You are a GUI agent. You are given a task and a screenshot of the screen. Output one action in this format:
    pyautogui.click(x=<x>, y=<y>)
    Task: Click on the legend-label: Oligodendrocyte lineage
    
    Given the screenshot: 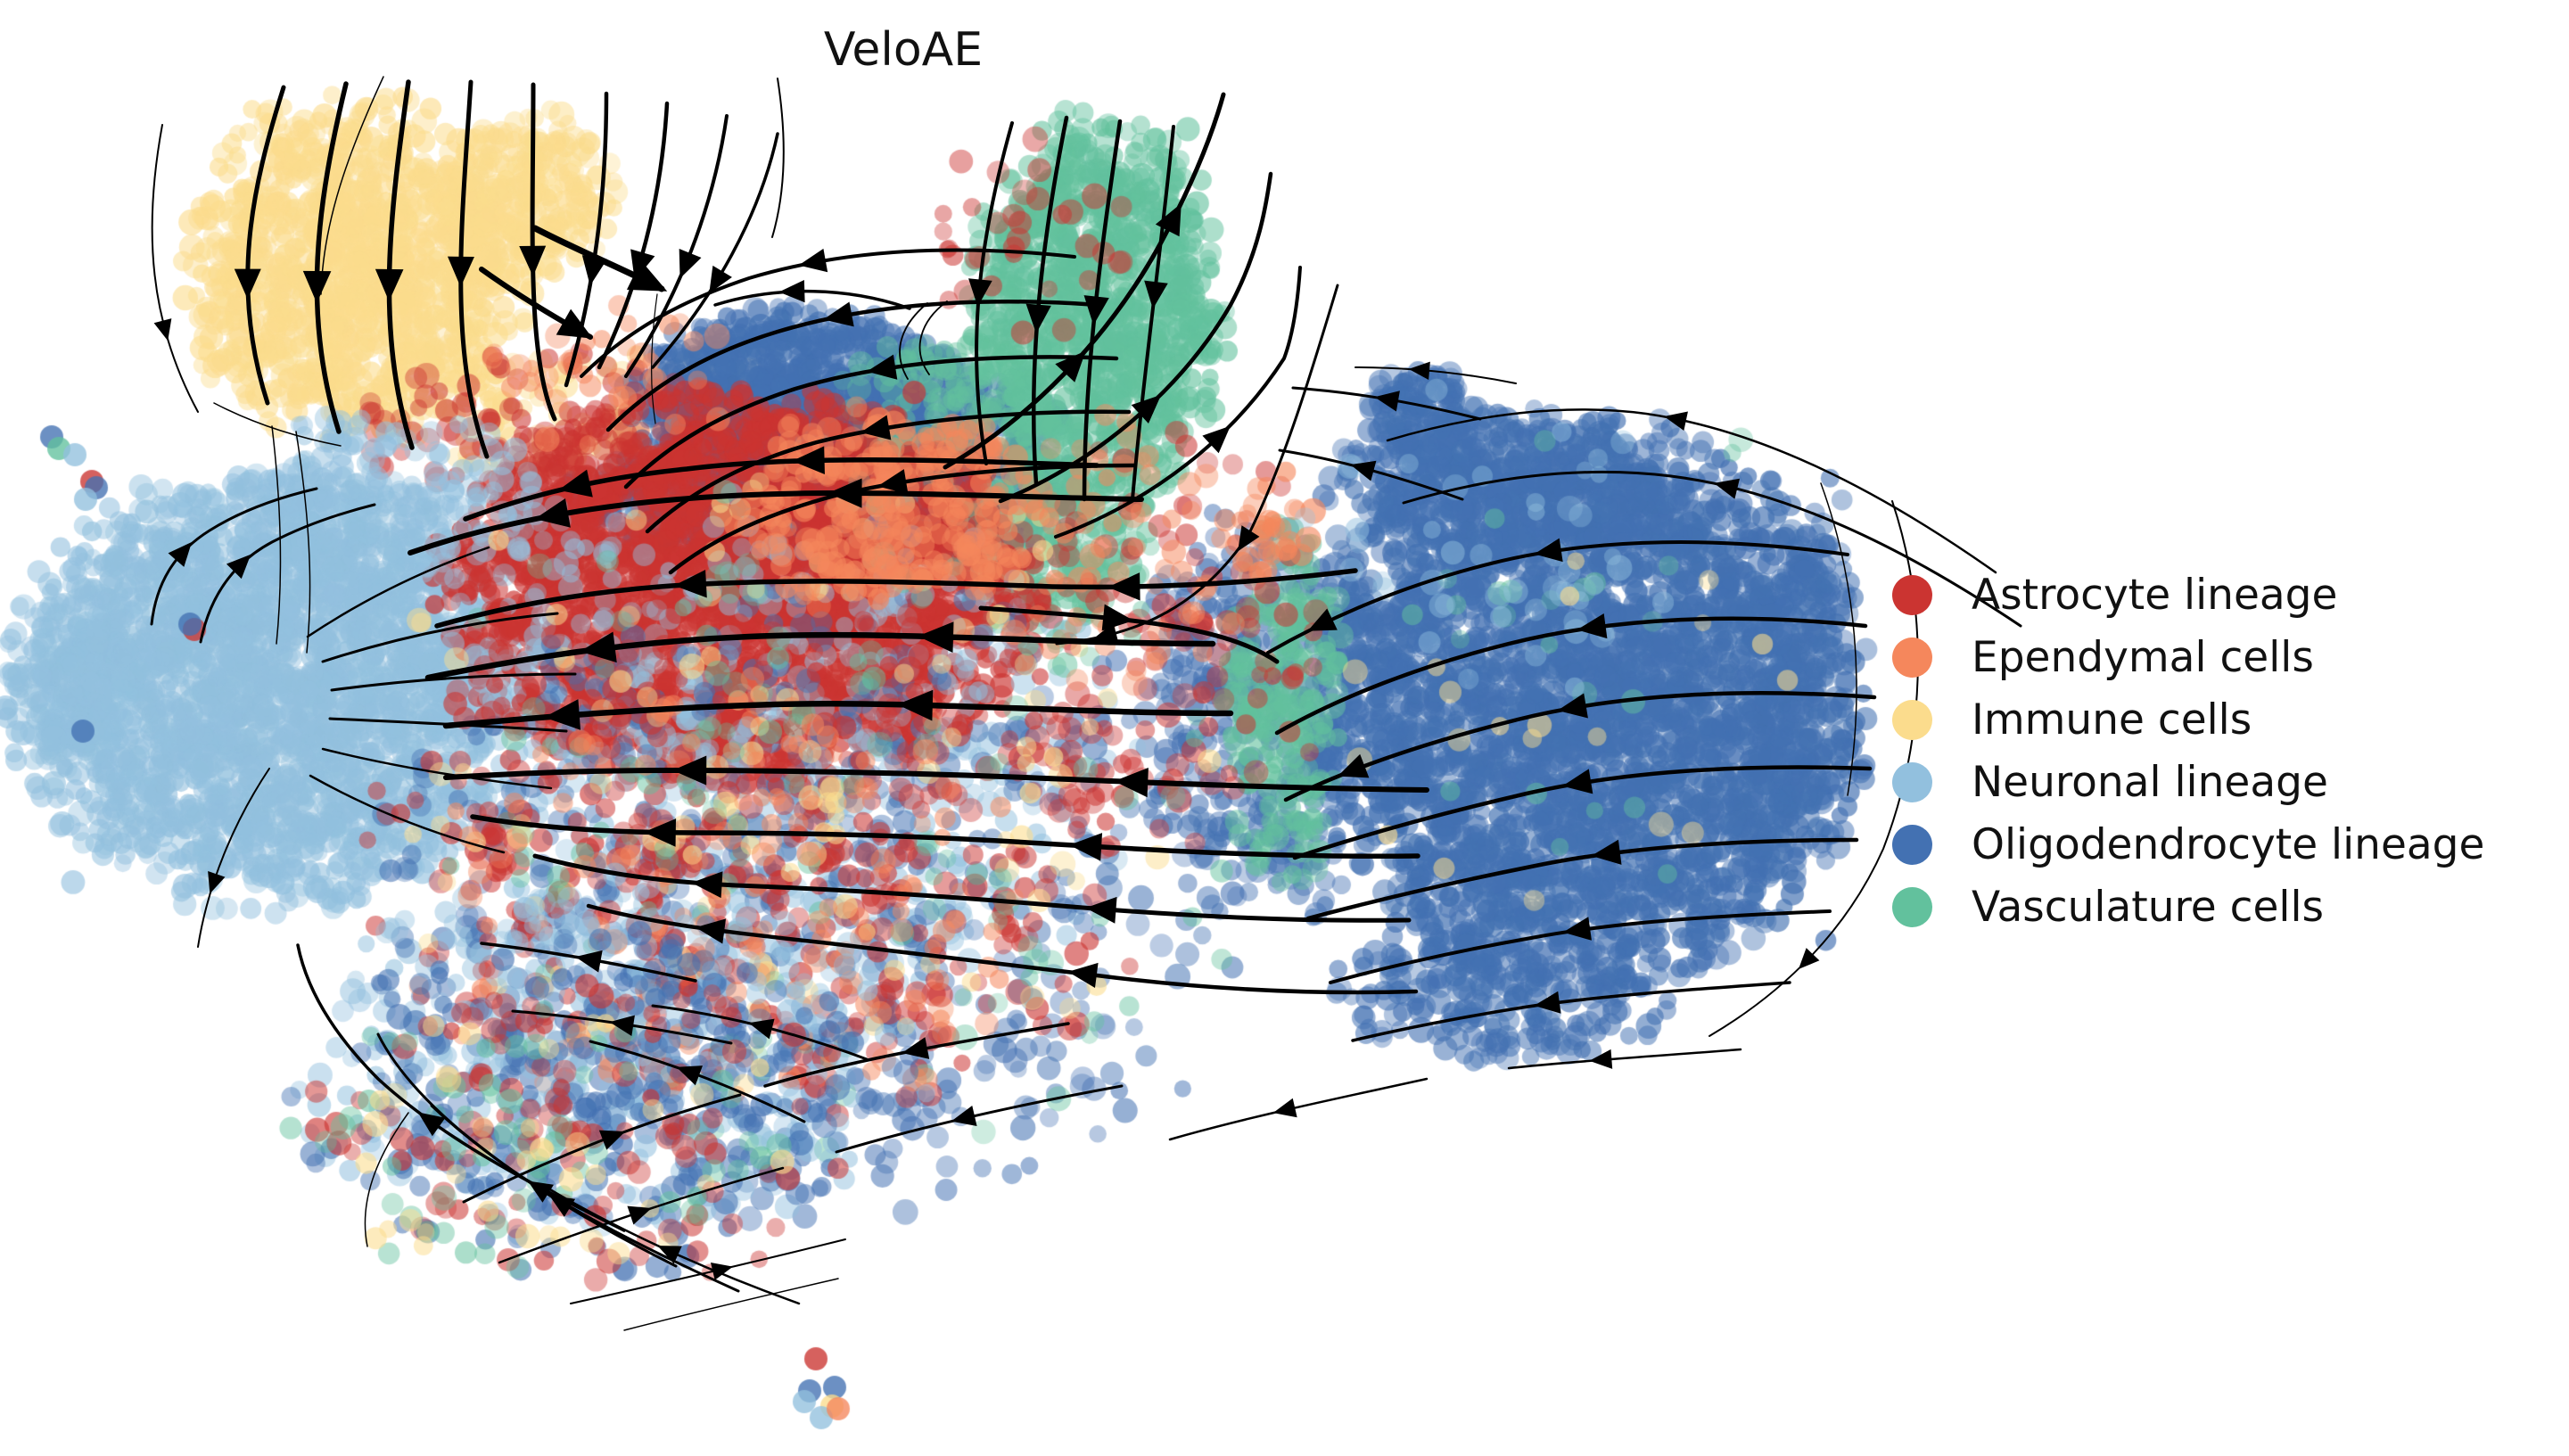 What is the action you would take?
    pyautogui.click(x=2229, y=844)
    